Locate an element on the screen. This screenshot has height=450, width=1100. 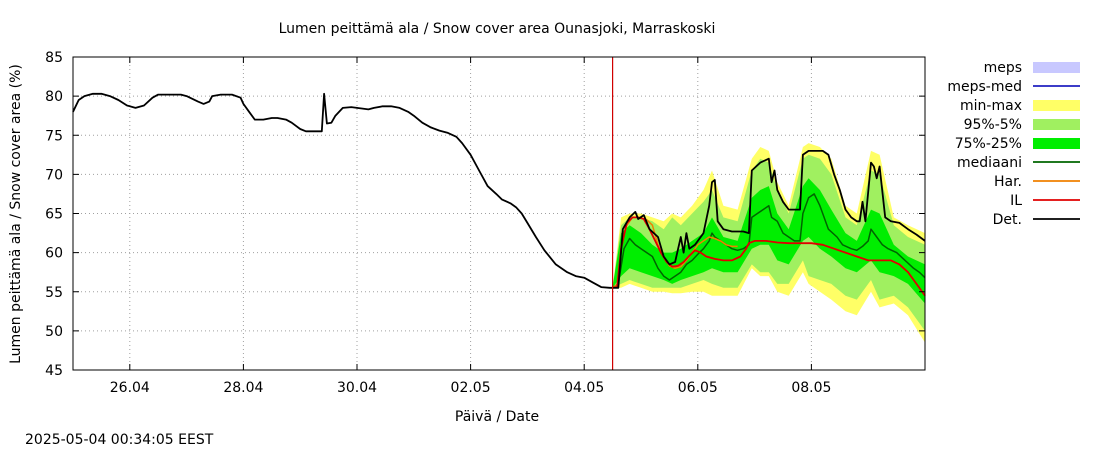
x-tick-label: 08.05 is located at coordinates (811, 388).